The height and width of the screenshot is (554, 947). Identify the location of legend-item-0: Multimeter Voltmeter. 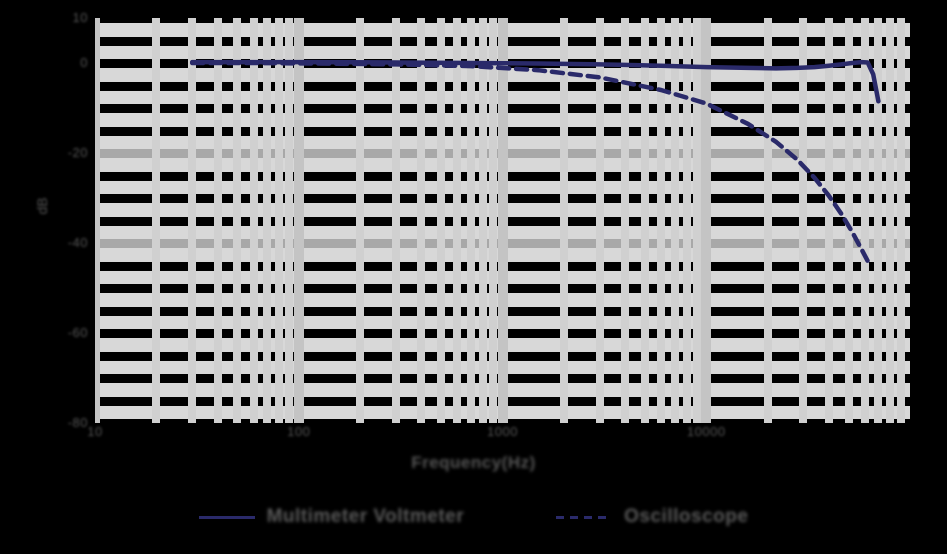
(331, 517).